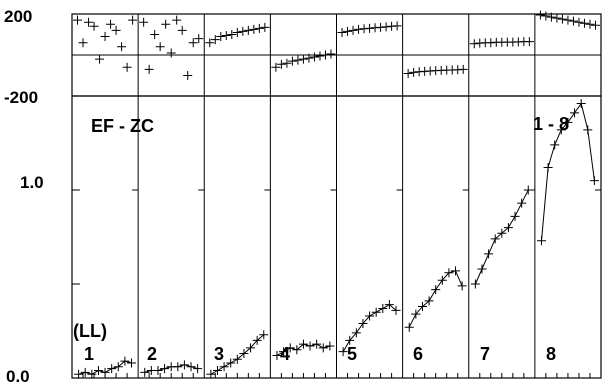 The width and height of the screenshot is (611, 386). Describe the element at coordinates (21, 97) in the screenshot. I see `top-ytick-neg200: -200` at that location.